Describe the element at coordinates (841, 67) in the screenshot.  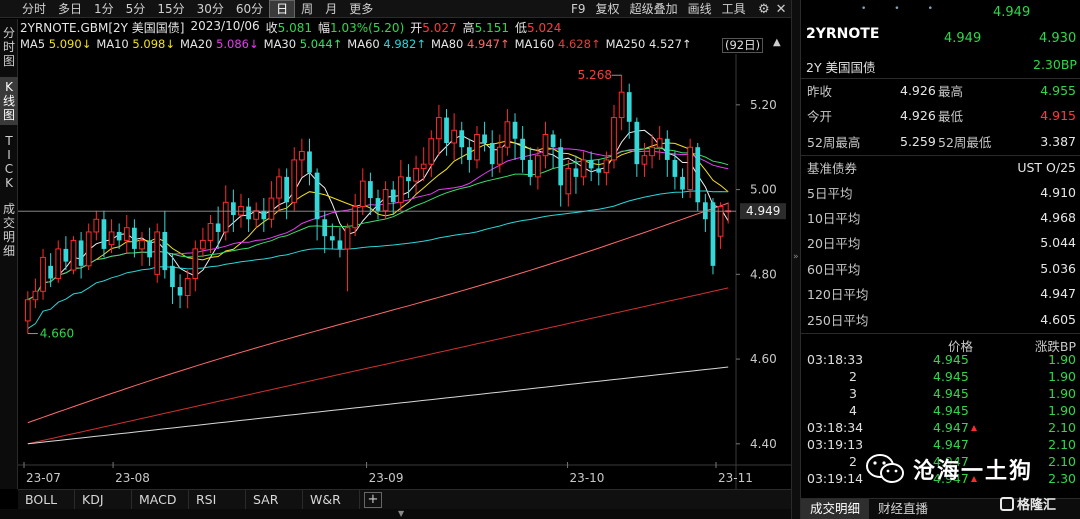
I see `quote-name: 2Y 美国国债` at that location.